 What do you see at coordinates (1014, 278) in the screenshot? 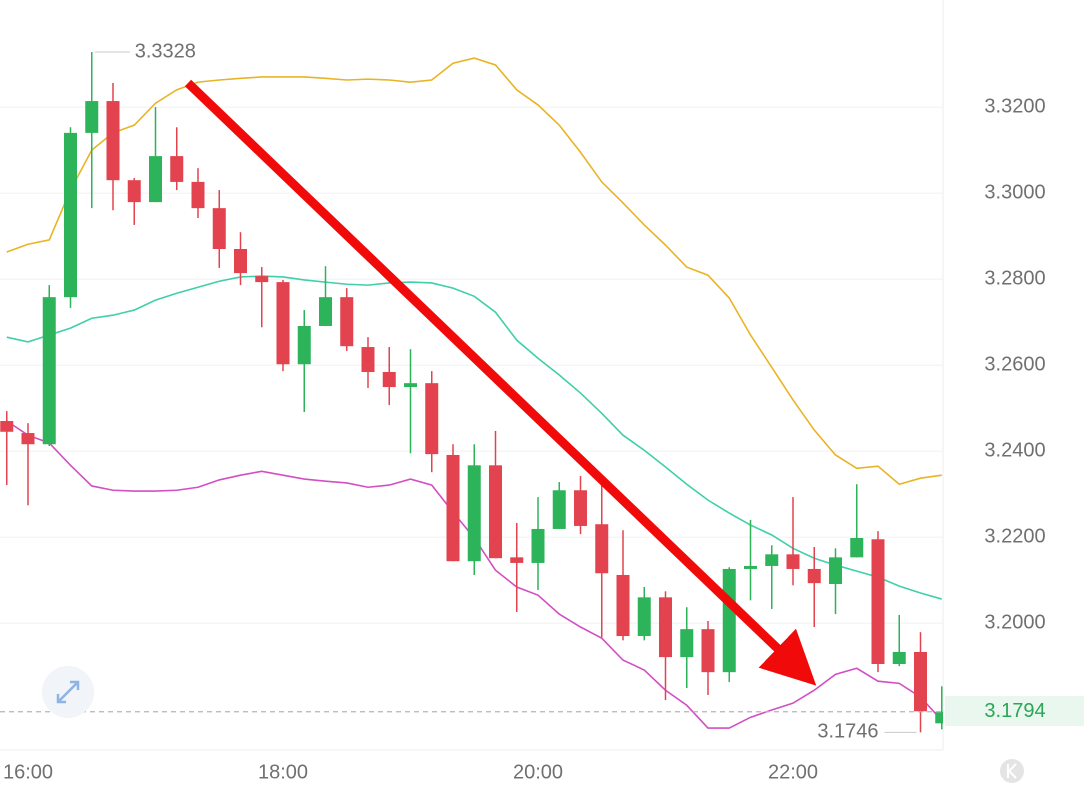
I see `y-tick-label: 3.2800` at bounding box center [1014, 278].